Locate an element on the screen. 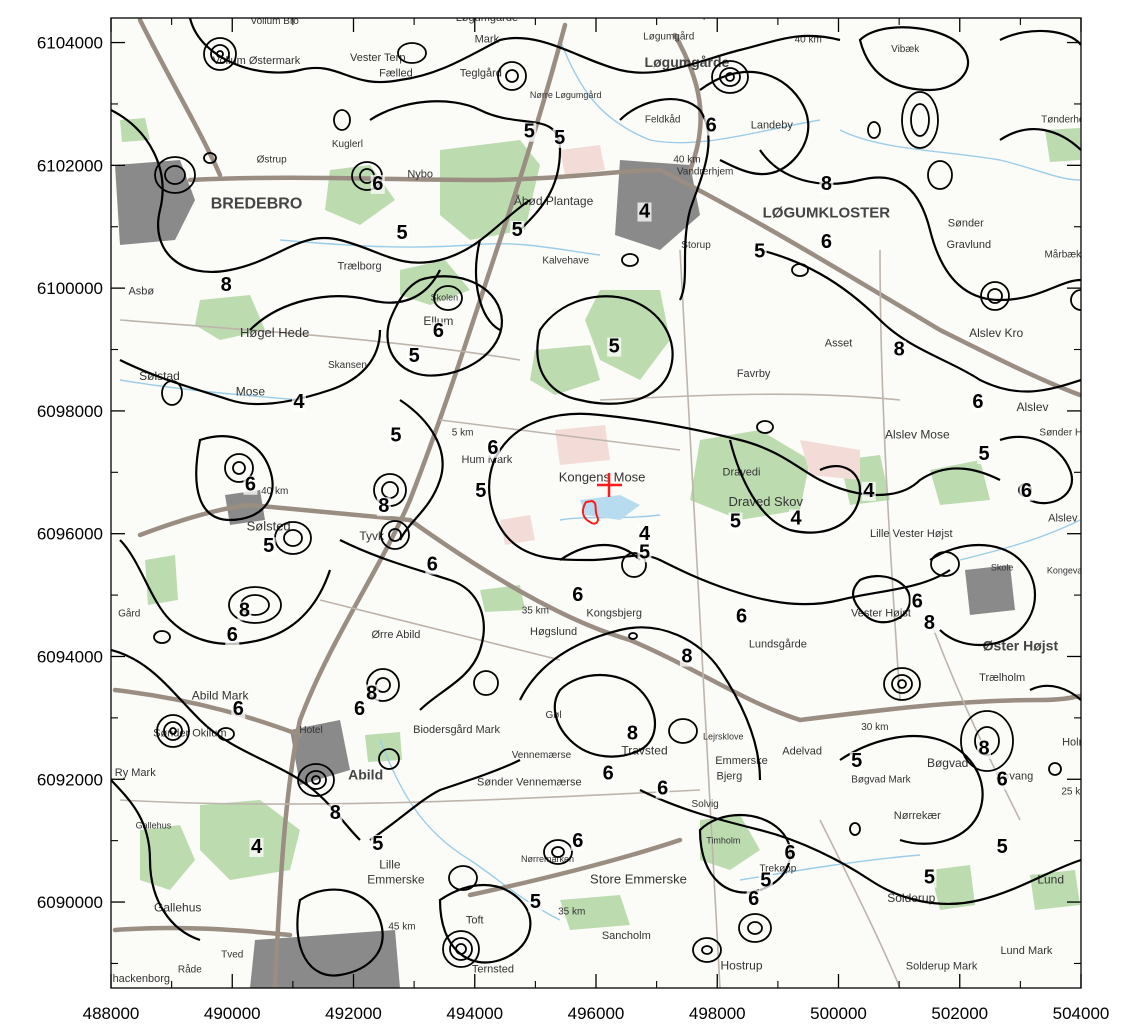 This screenshot has width=1126, height=1030. place-name: Bøgvad is located at coordinates (947, 763).